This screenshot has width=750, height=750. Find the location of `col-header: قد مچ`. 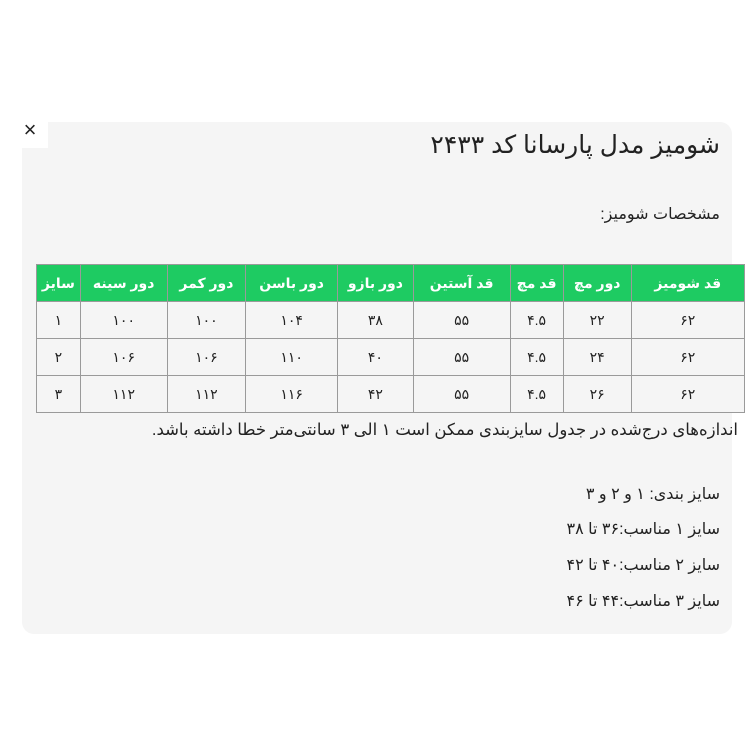

col-header: قد مچ is located at coordinates (536, 283).